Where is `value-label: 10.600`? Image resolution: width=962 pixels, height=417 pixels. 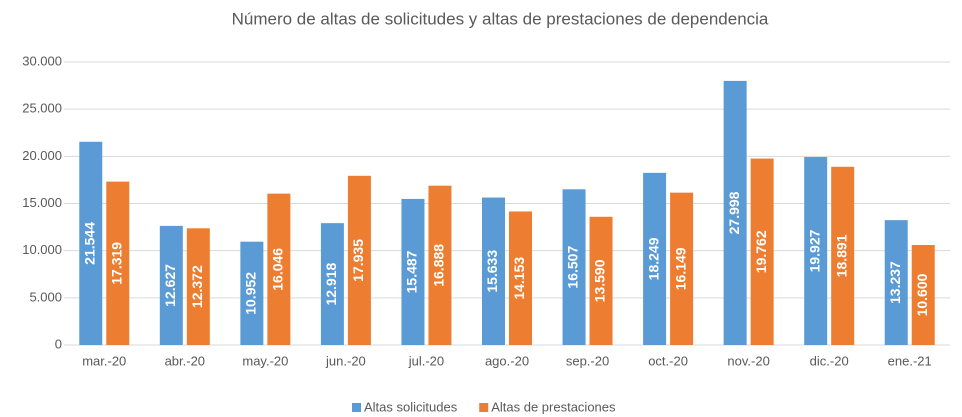
value-label: 10.600 is located at coordinates (922, 294).